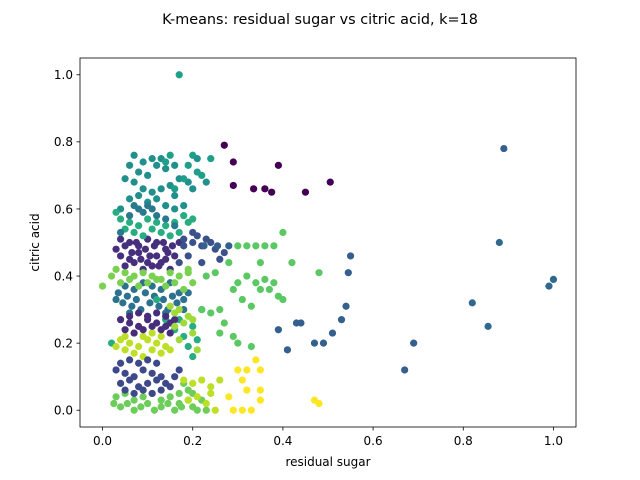 Image resolution: width=640 pixels, height=480 pixels. I want to click on y-axis: 0.0 0.2 0.4 0.6 0.8 1.0, so click(67, 243).